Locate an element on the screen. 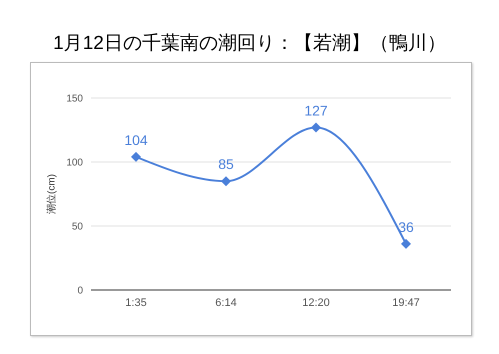  data-label: 85 is located at coordinates (226, 164).